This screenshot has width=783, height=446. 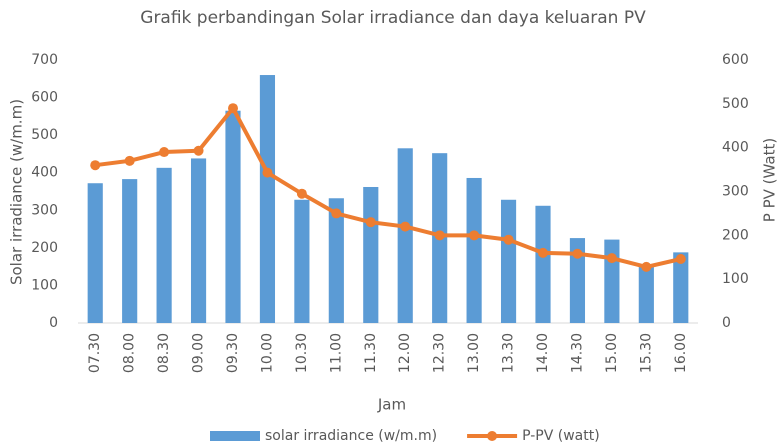 What do you see at coordinates (735, 60) in the screenshot?
I see `y2-tick-label: 600` at bounding box center [735, 60].